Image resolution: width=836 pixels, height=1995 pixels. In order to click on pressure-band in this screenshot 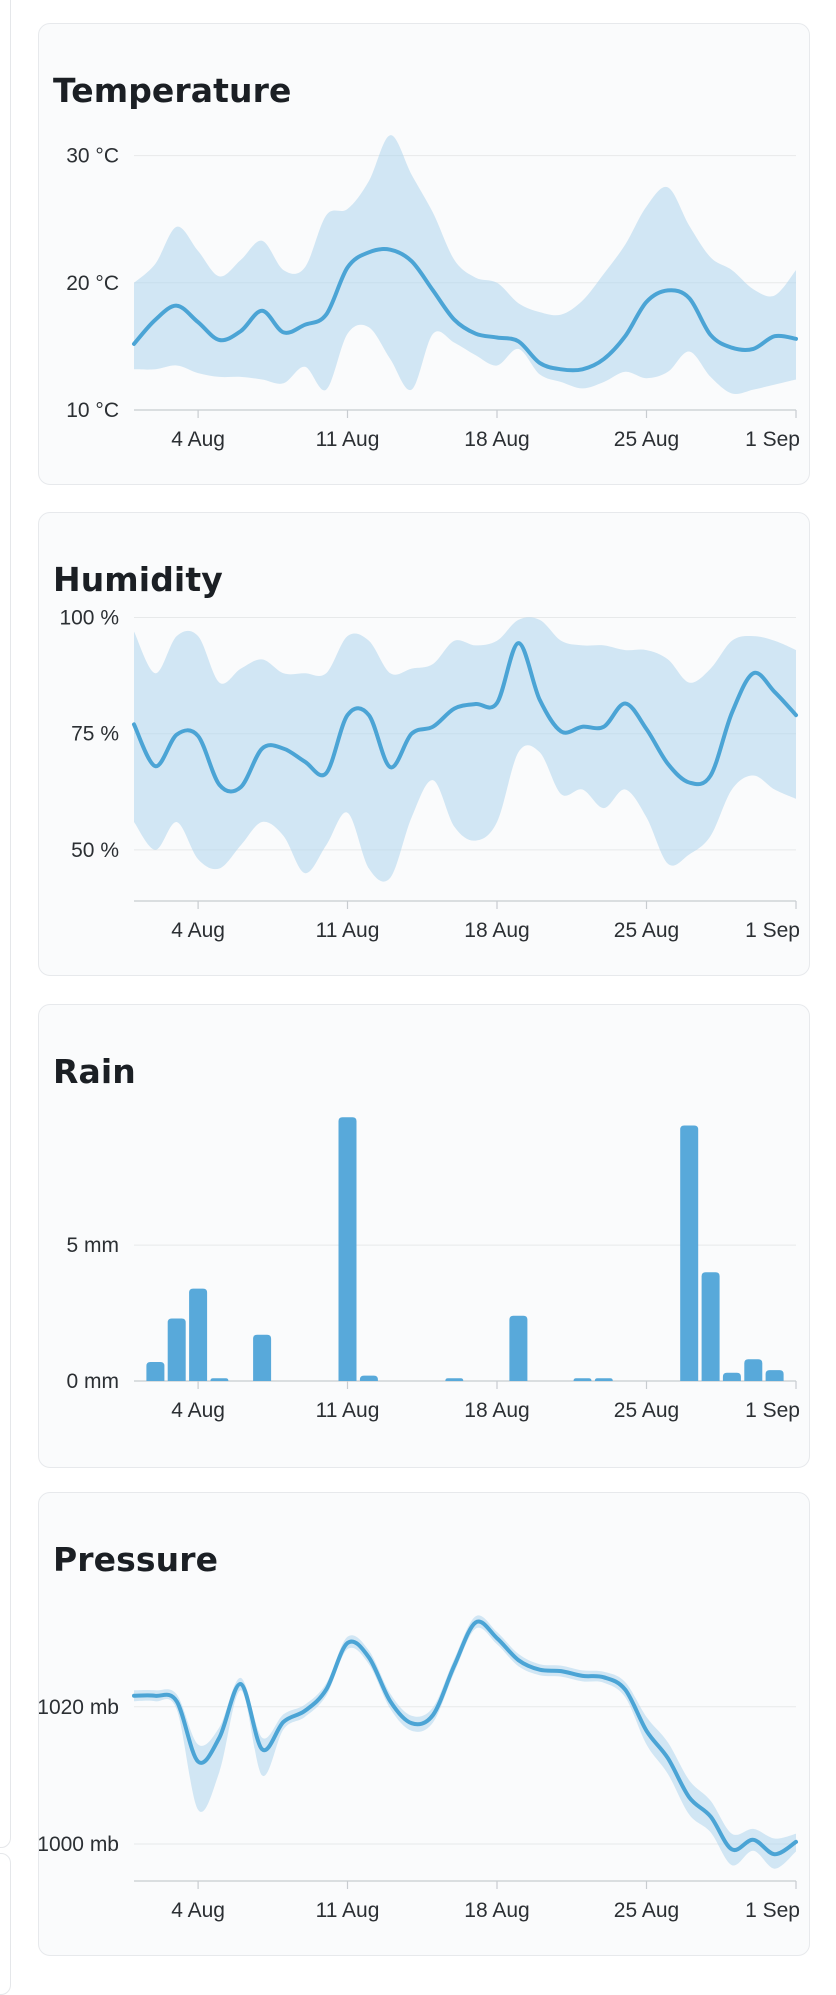, I will do `click(465, 1742)`.